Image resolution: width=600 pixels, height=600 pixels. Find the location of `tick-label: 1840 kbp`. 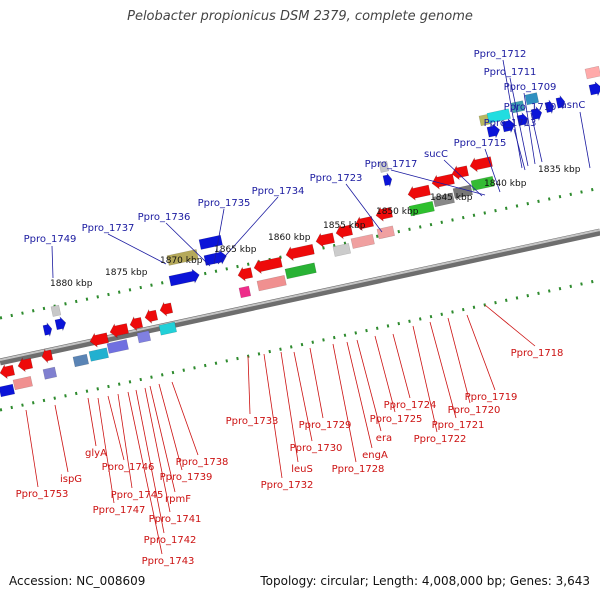

tick-label: 1840 kbp is located at coordinates (505, 184).